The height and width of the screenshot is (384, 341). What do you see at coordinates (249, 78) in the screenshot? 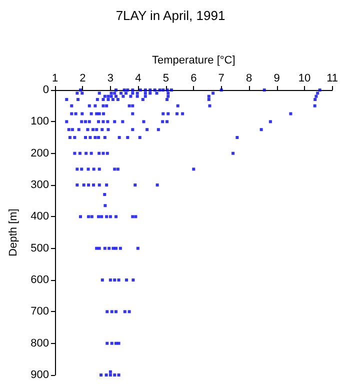
I see `x-tick-label: 8` at bounding box center [249, 78].